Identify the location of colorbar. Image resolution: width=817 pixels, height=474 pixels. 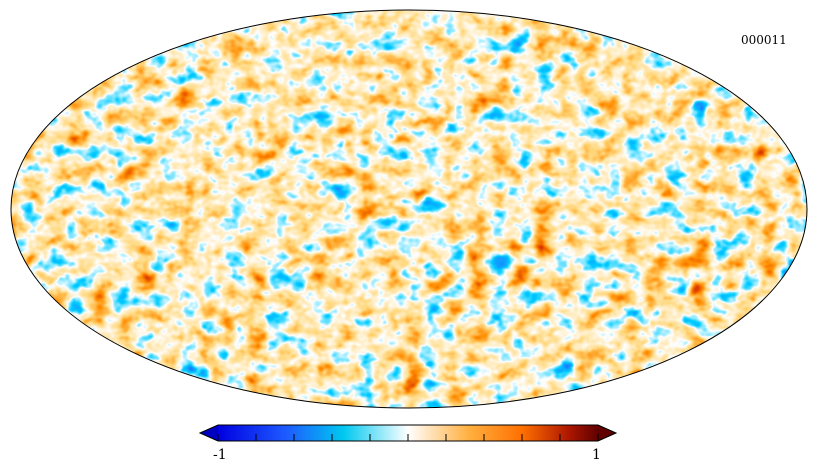
(408, 433).